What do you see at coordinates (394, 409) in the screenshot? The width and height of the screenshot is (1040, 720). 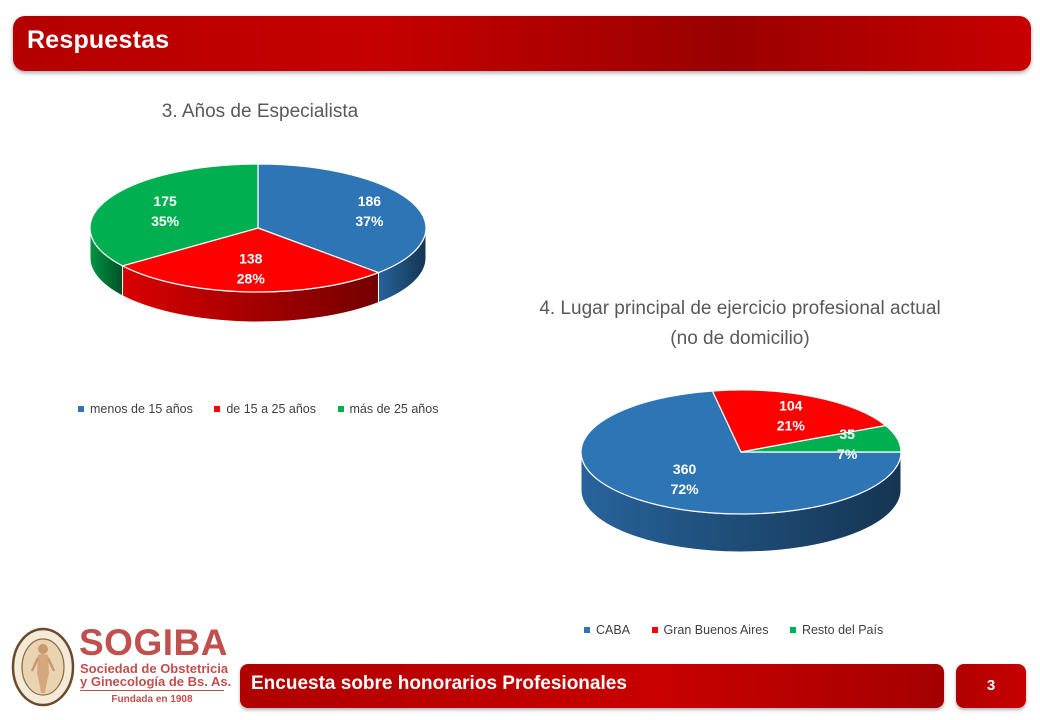 I see `legend-label: más de 25 años` at bounding box center [394, 409].